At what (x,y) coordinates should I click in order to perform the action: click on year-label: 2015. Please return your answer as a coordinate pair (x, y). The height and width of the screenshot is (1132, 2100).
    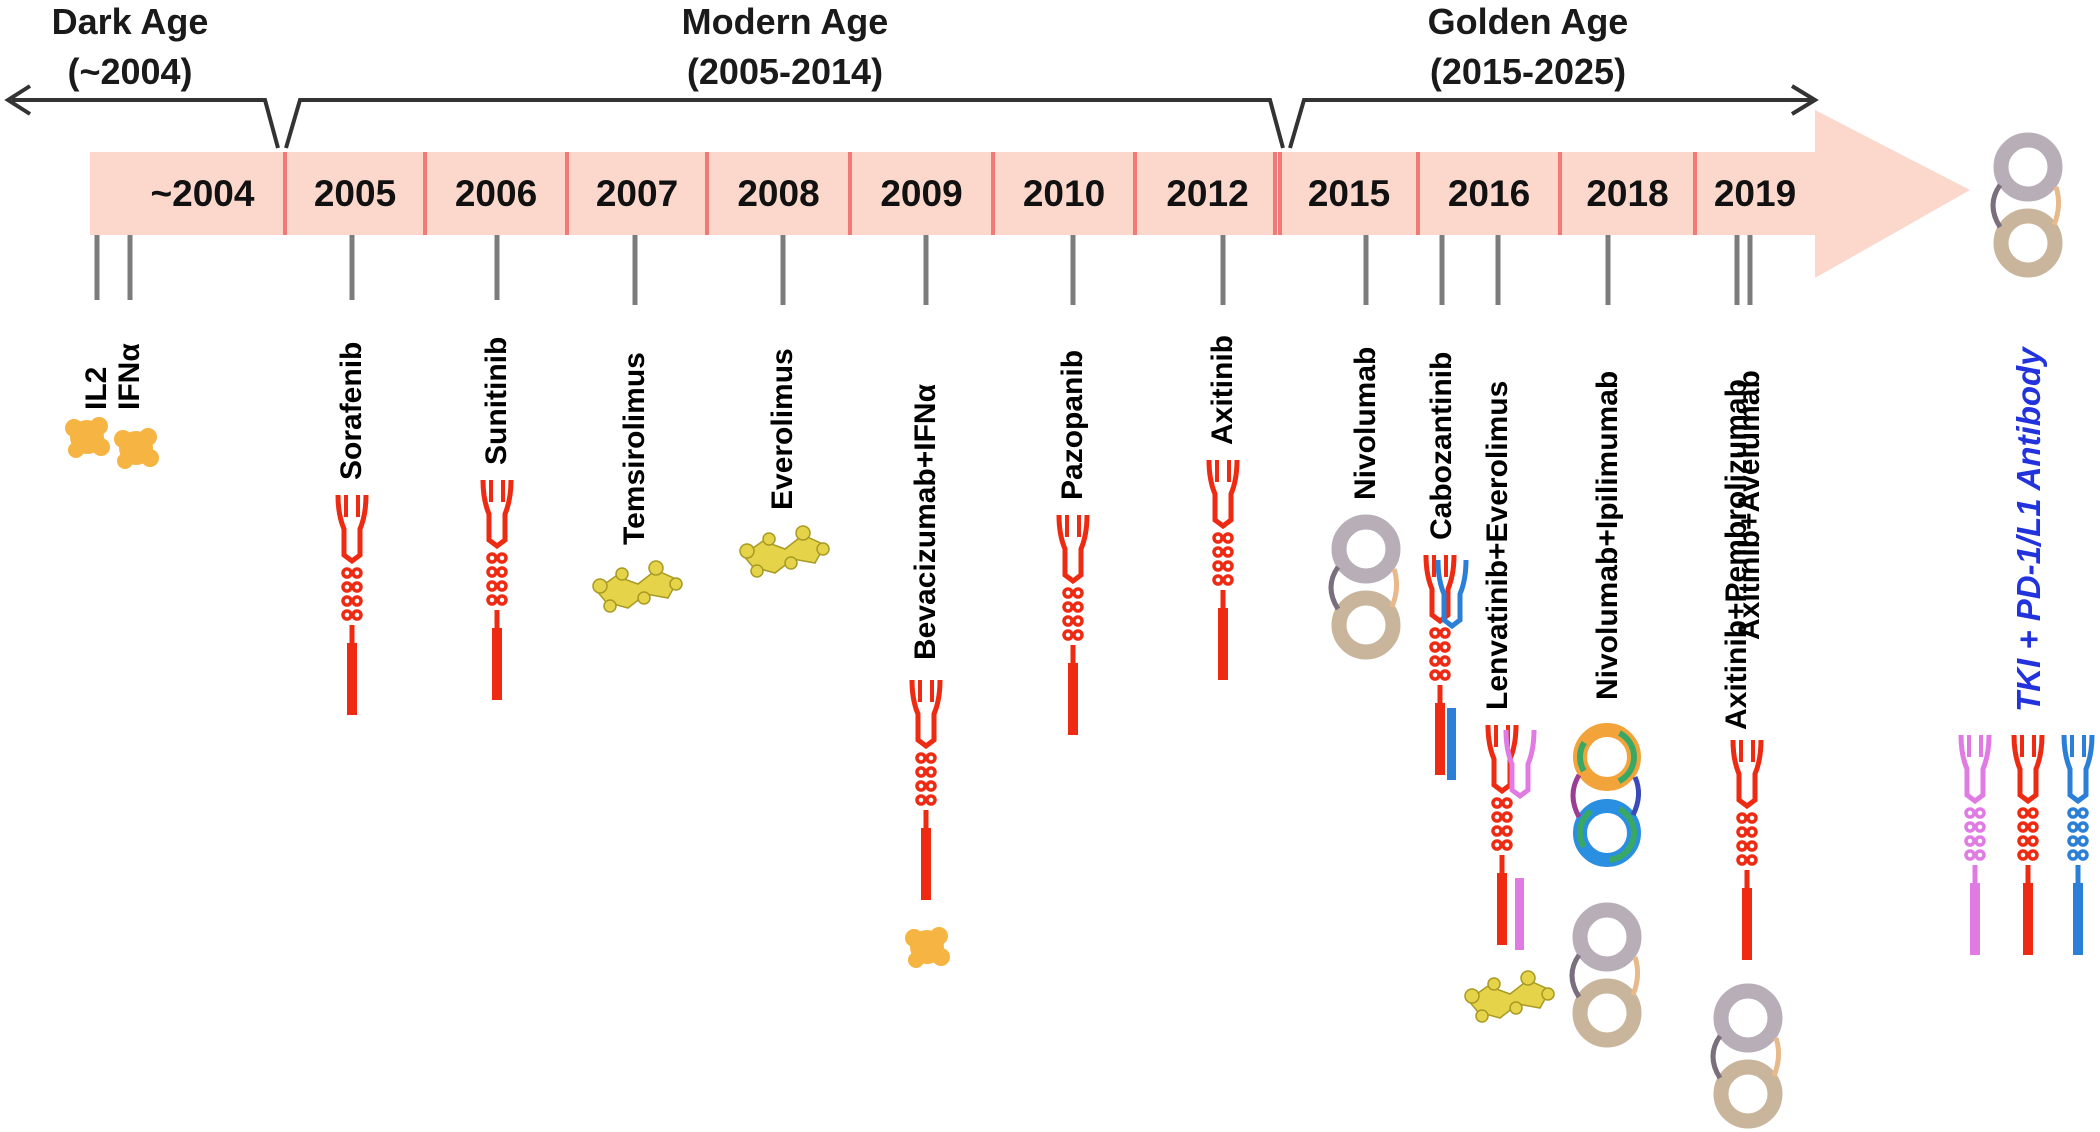
    Looking at the image, I should click on (1349, 193).